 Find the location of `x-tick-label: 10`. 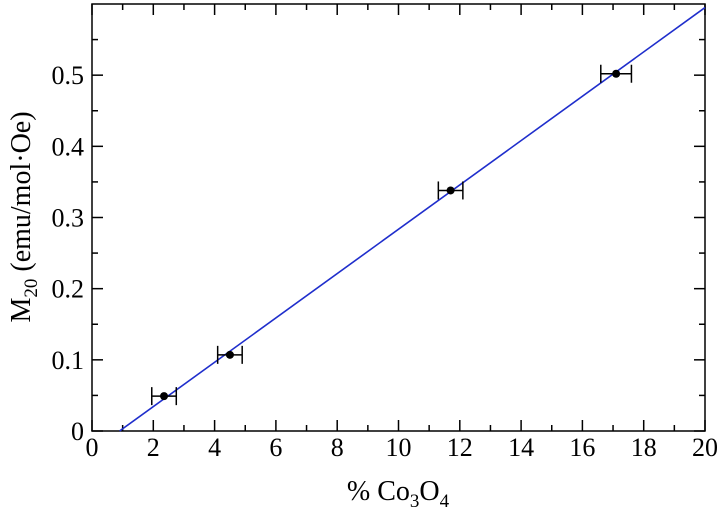

x-tick-label: 10 is located at coordinates (399, 447).